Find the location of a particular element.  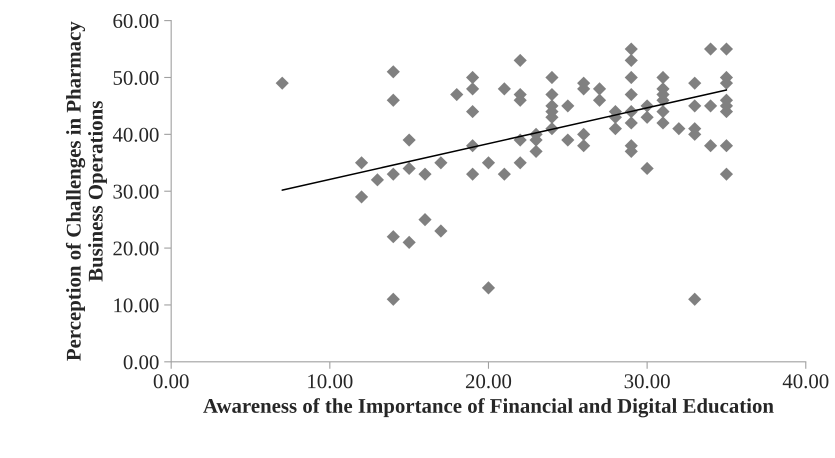

x-tick-label: 20.00 is located at coordinates (489, 381).